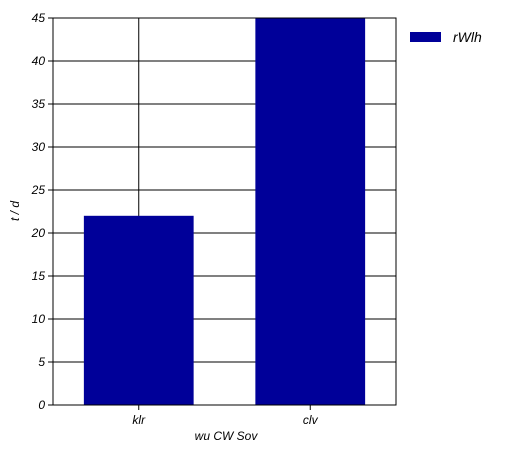  Describe the element at coordinates (15, 211) in the screenshot. I see `y-axis-title: t / d` at that location.